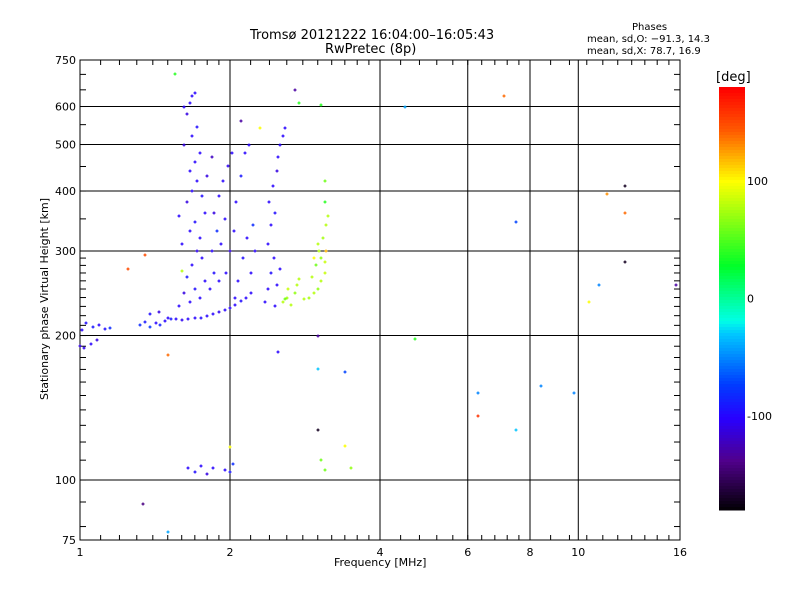 This screenshot has height=600, width=800. Describe the element at coordinates (530, 552) in the screenshot. I see `x-tick-label: 8` at that location.